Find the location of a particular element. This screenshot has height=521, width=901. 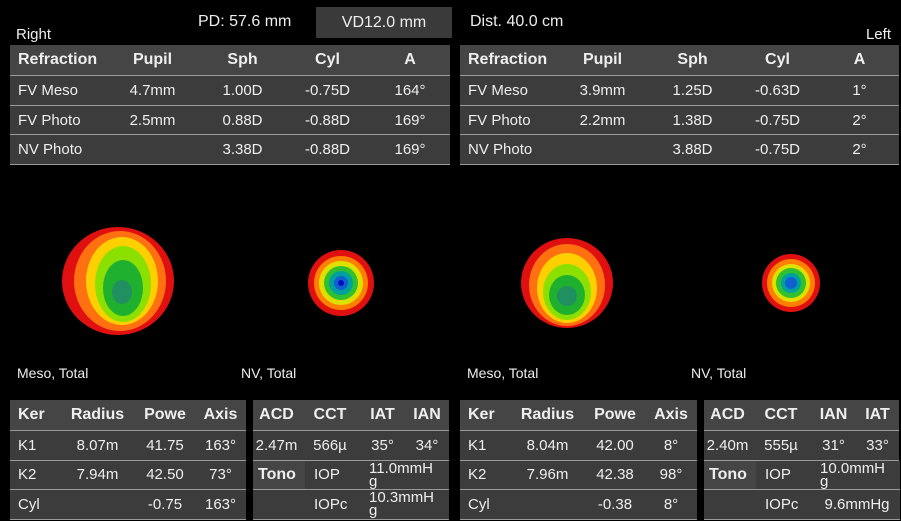

vd-box: VD12.0 mm is located at coordinates (384, 22).